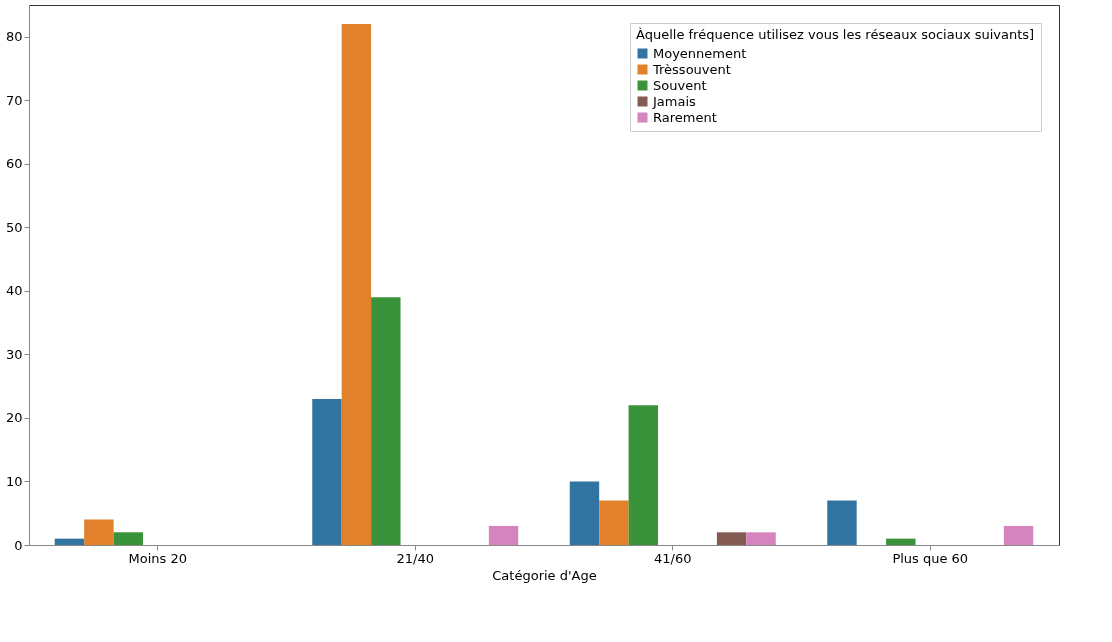  I want to click on x-tick-label: Moins 20, so click(157, 558).